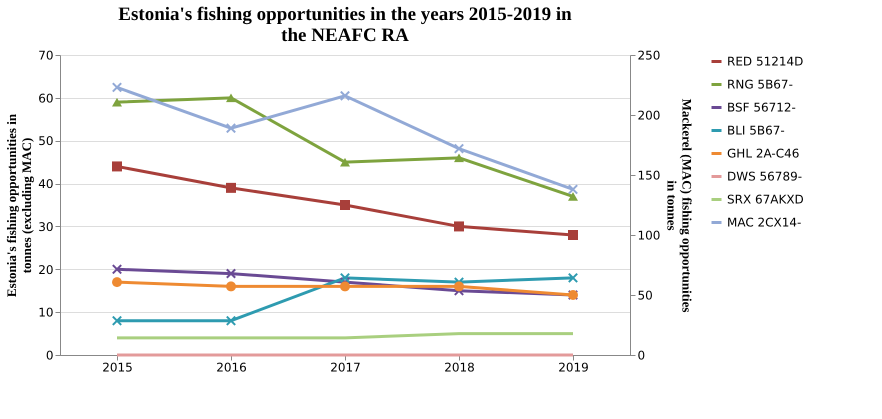 This screenshot has height=419, width=882. Describe the element at coordinates (46, 227) in the screenshot. I see `y-tick-label: 30` at that location.